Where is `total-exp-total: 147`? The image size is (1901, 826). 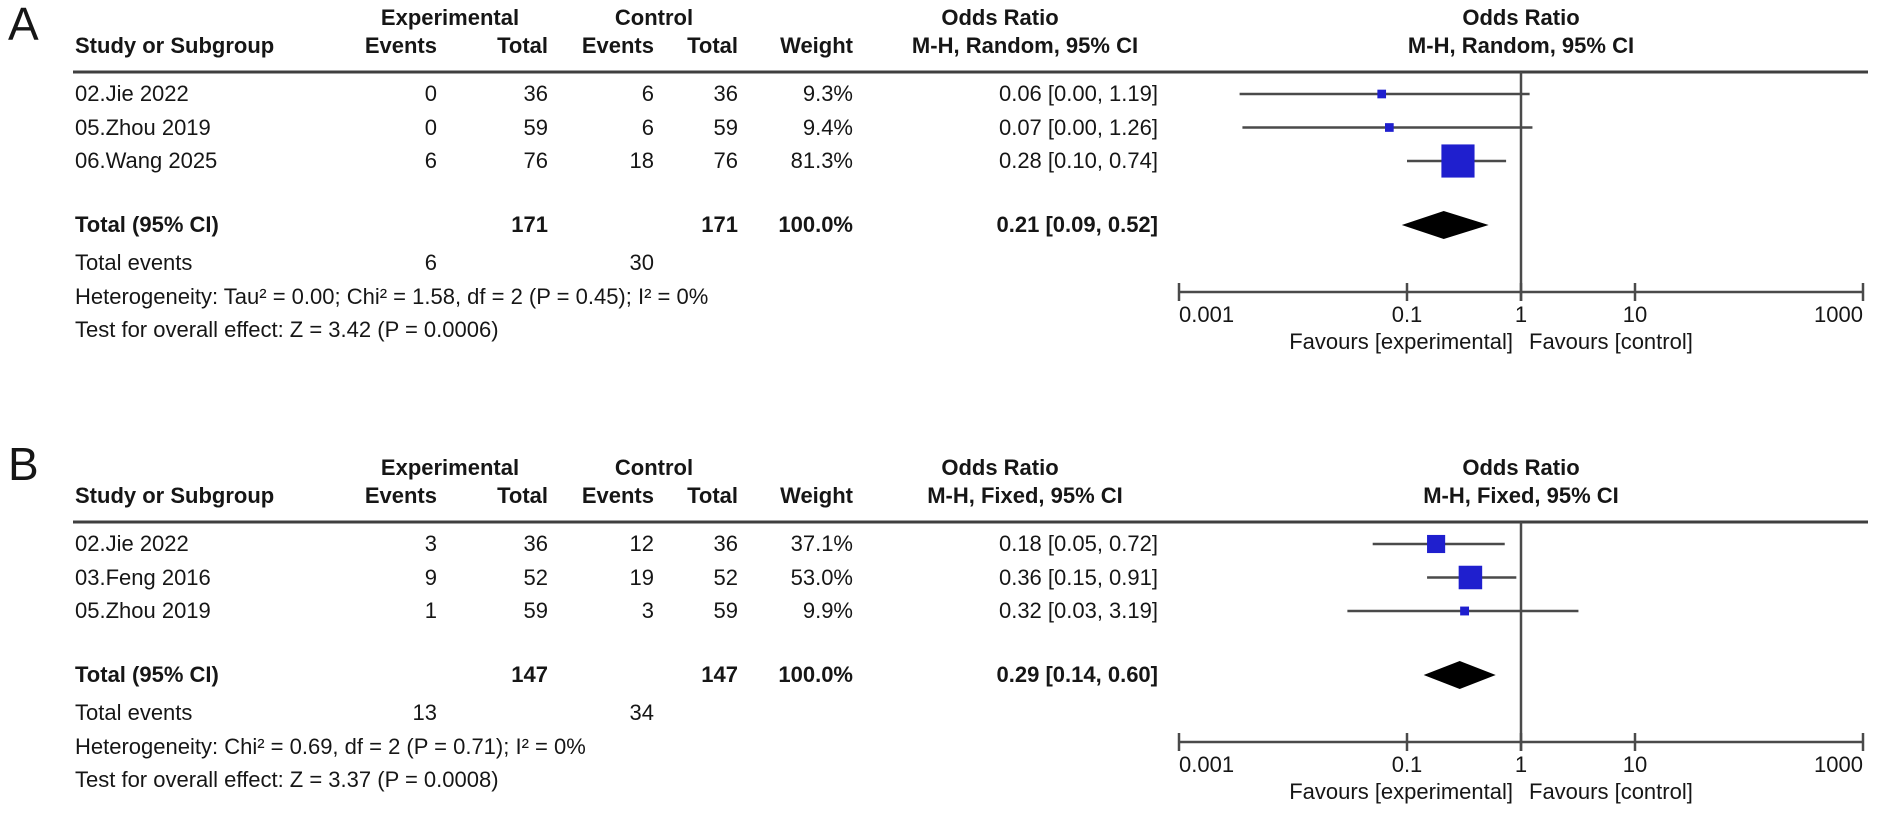
total-exp-total: 147 is located at coordinates (529, 674).